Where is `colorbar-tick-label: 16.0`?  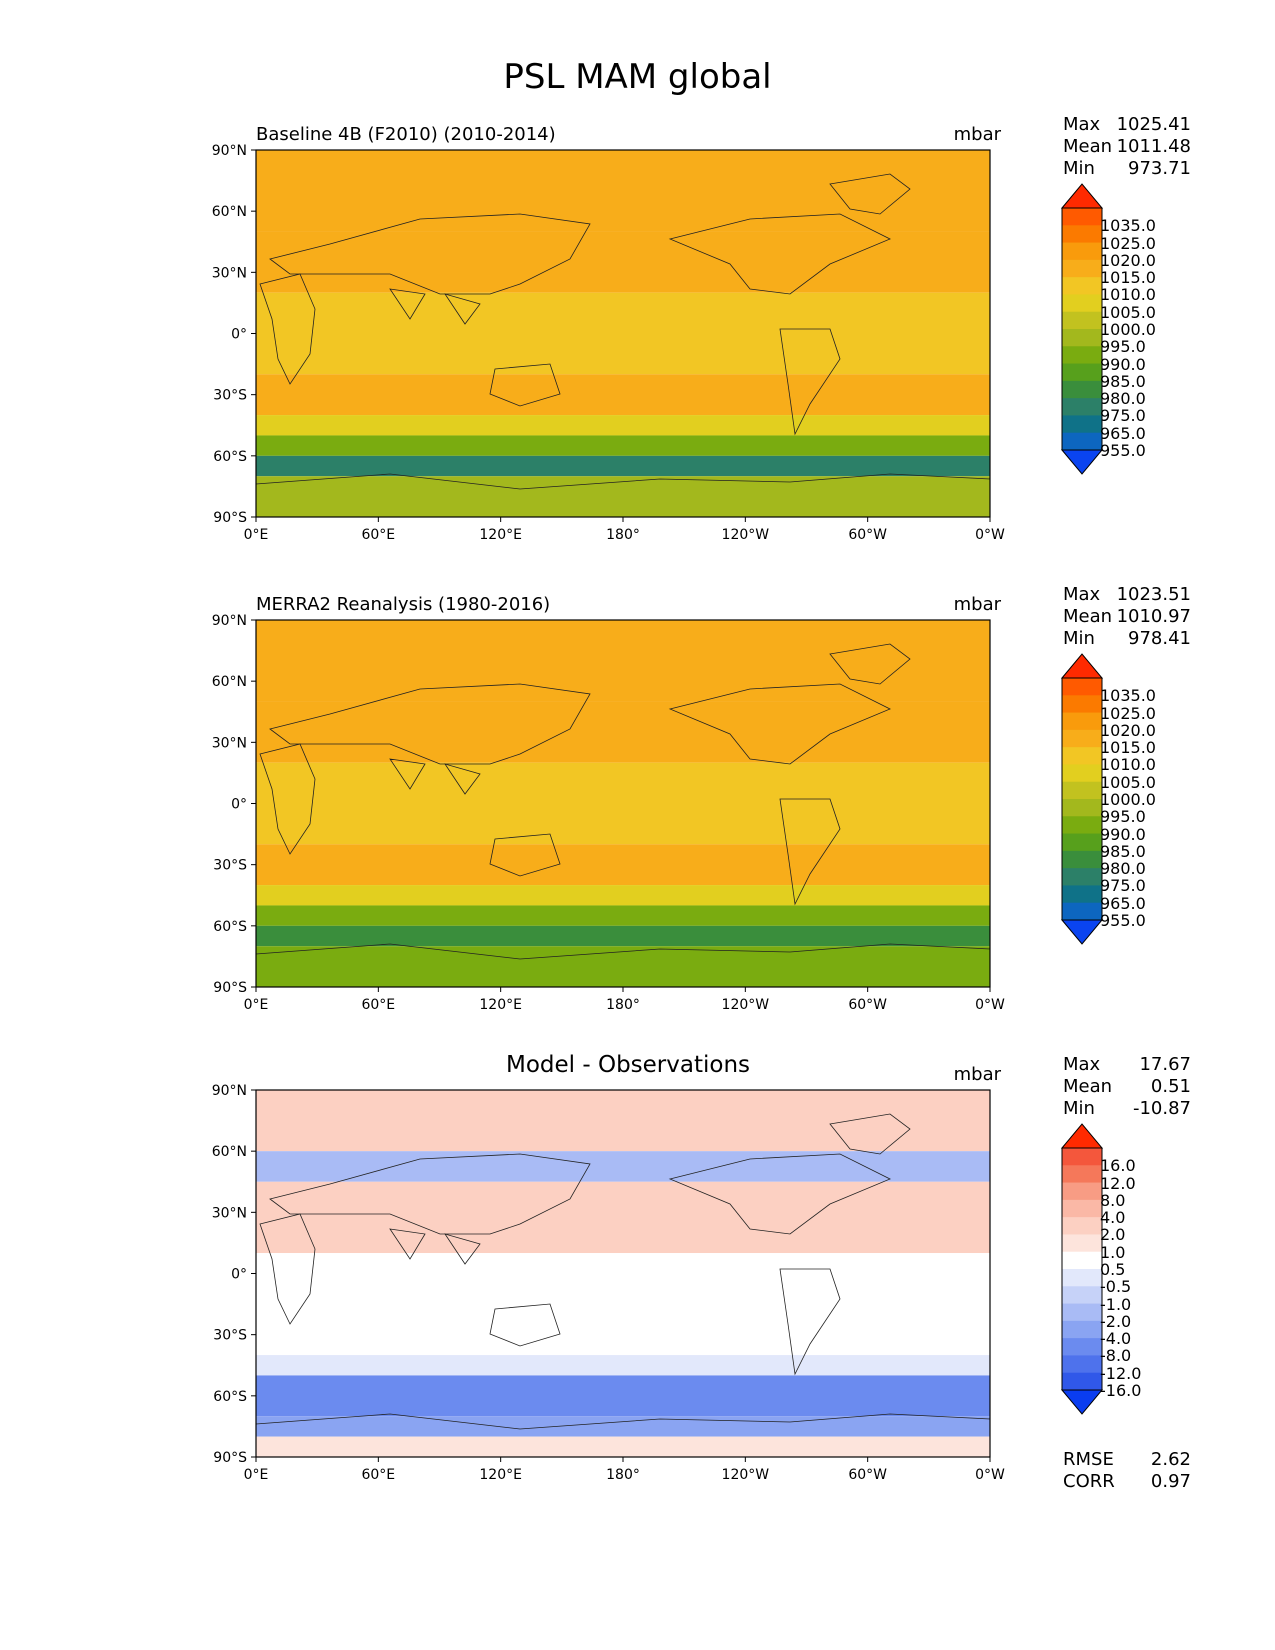
colorbar-tick-label: 16.0 is located at coordinates (1118, 1166).